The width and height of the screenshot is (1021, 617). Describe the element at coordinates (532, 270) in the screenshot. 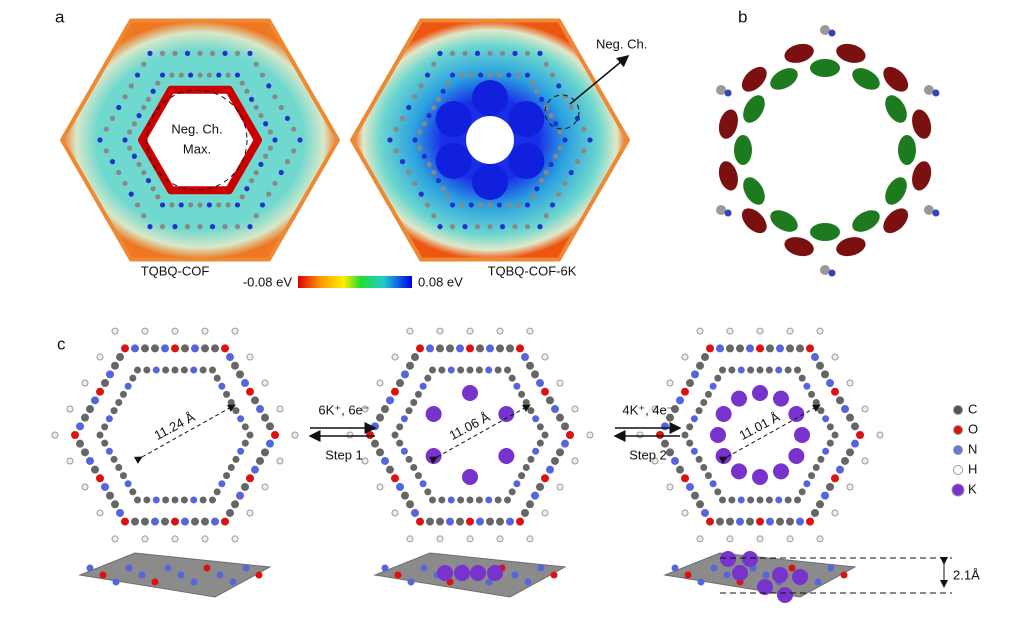

I see `caption: TQBQ-COF-6K` at that location.